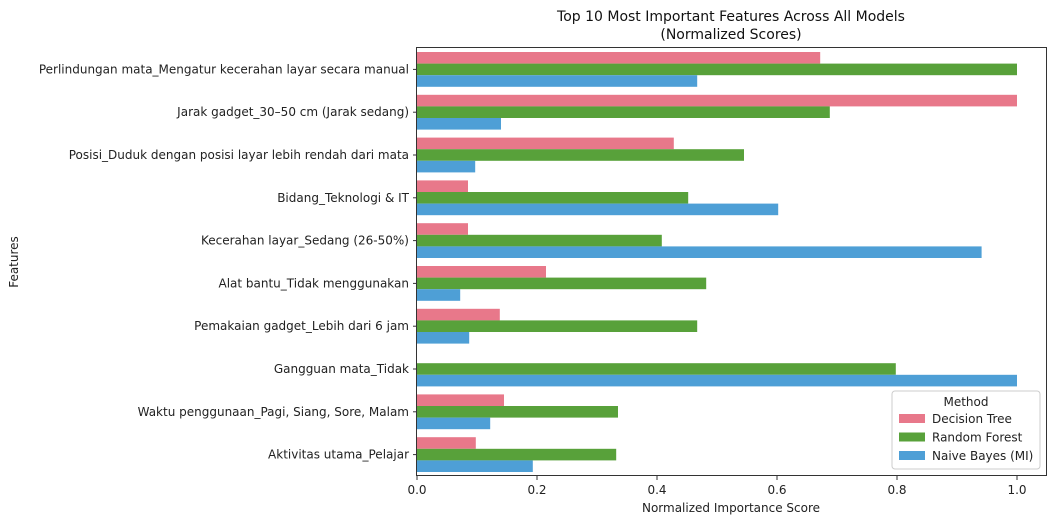  What do you see at coordinates (1016, 490) in the screenshot?
I see `x-tick-label: 1.0` at bounding box center [1016, 490].